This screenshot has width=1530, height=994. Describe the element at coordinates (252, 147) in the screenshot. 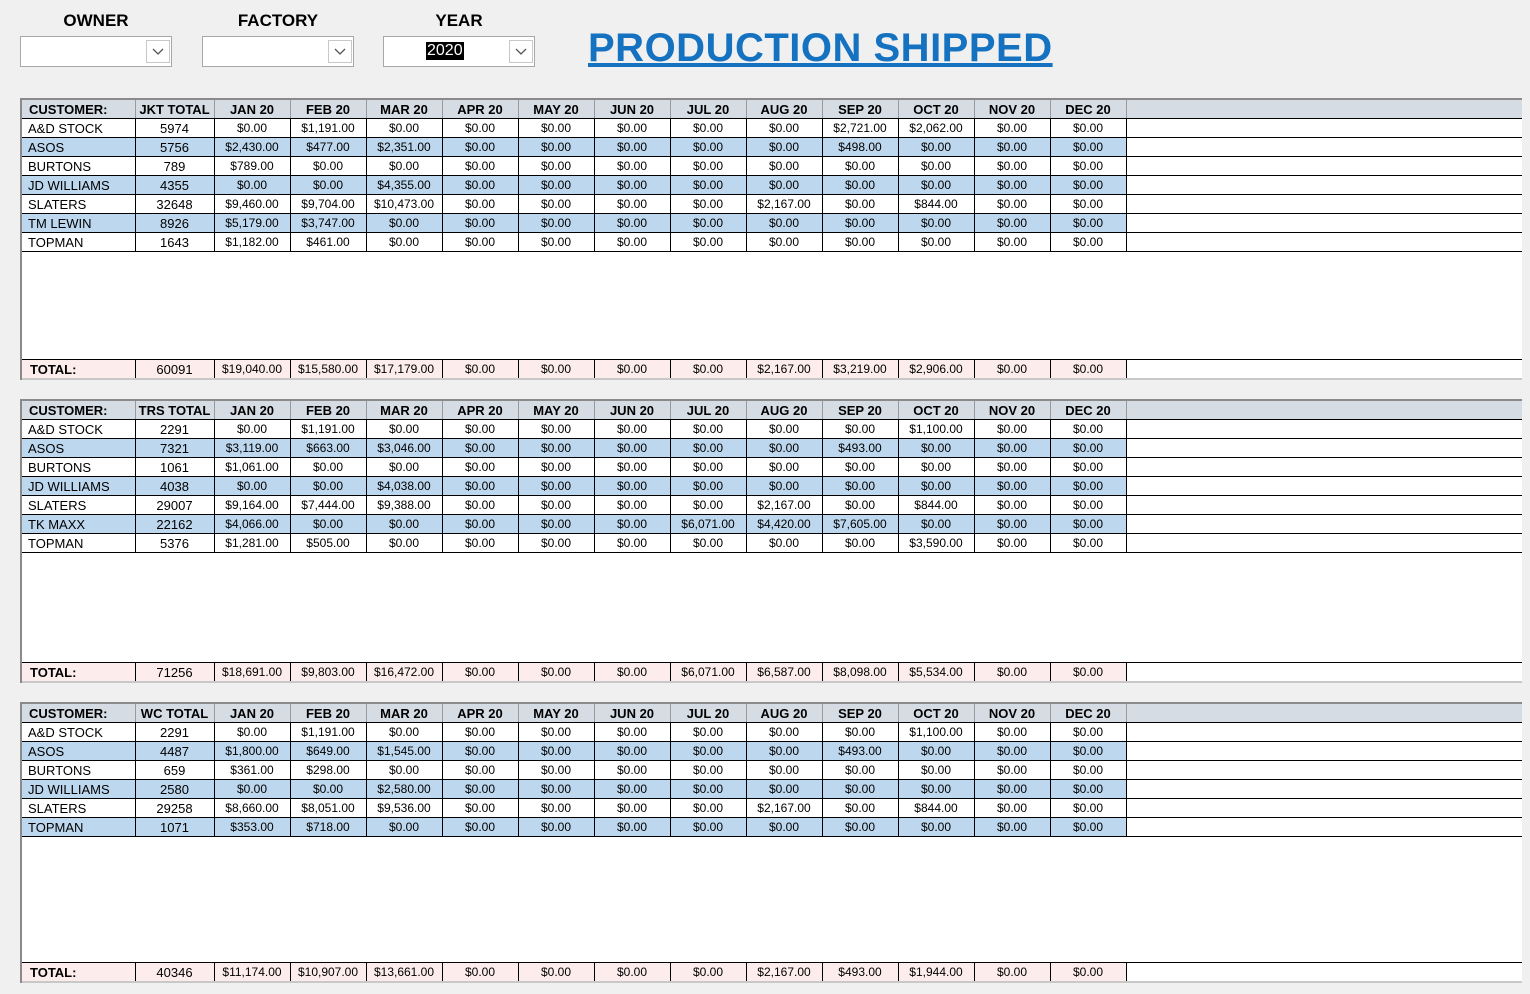

I see `month-cell: $2,430.00` at that location.